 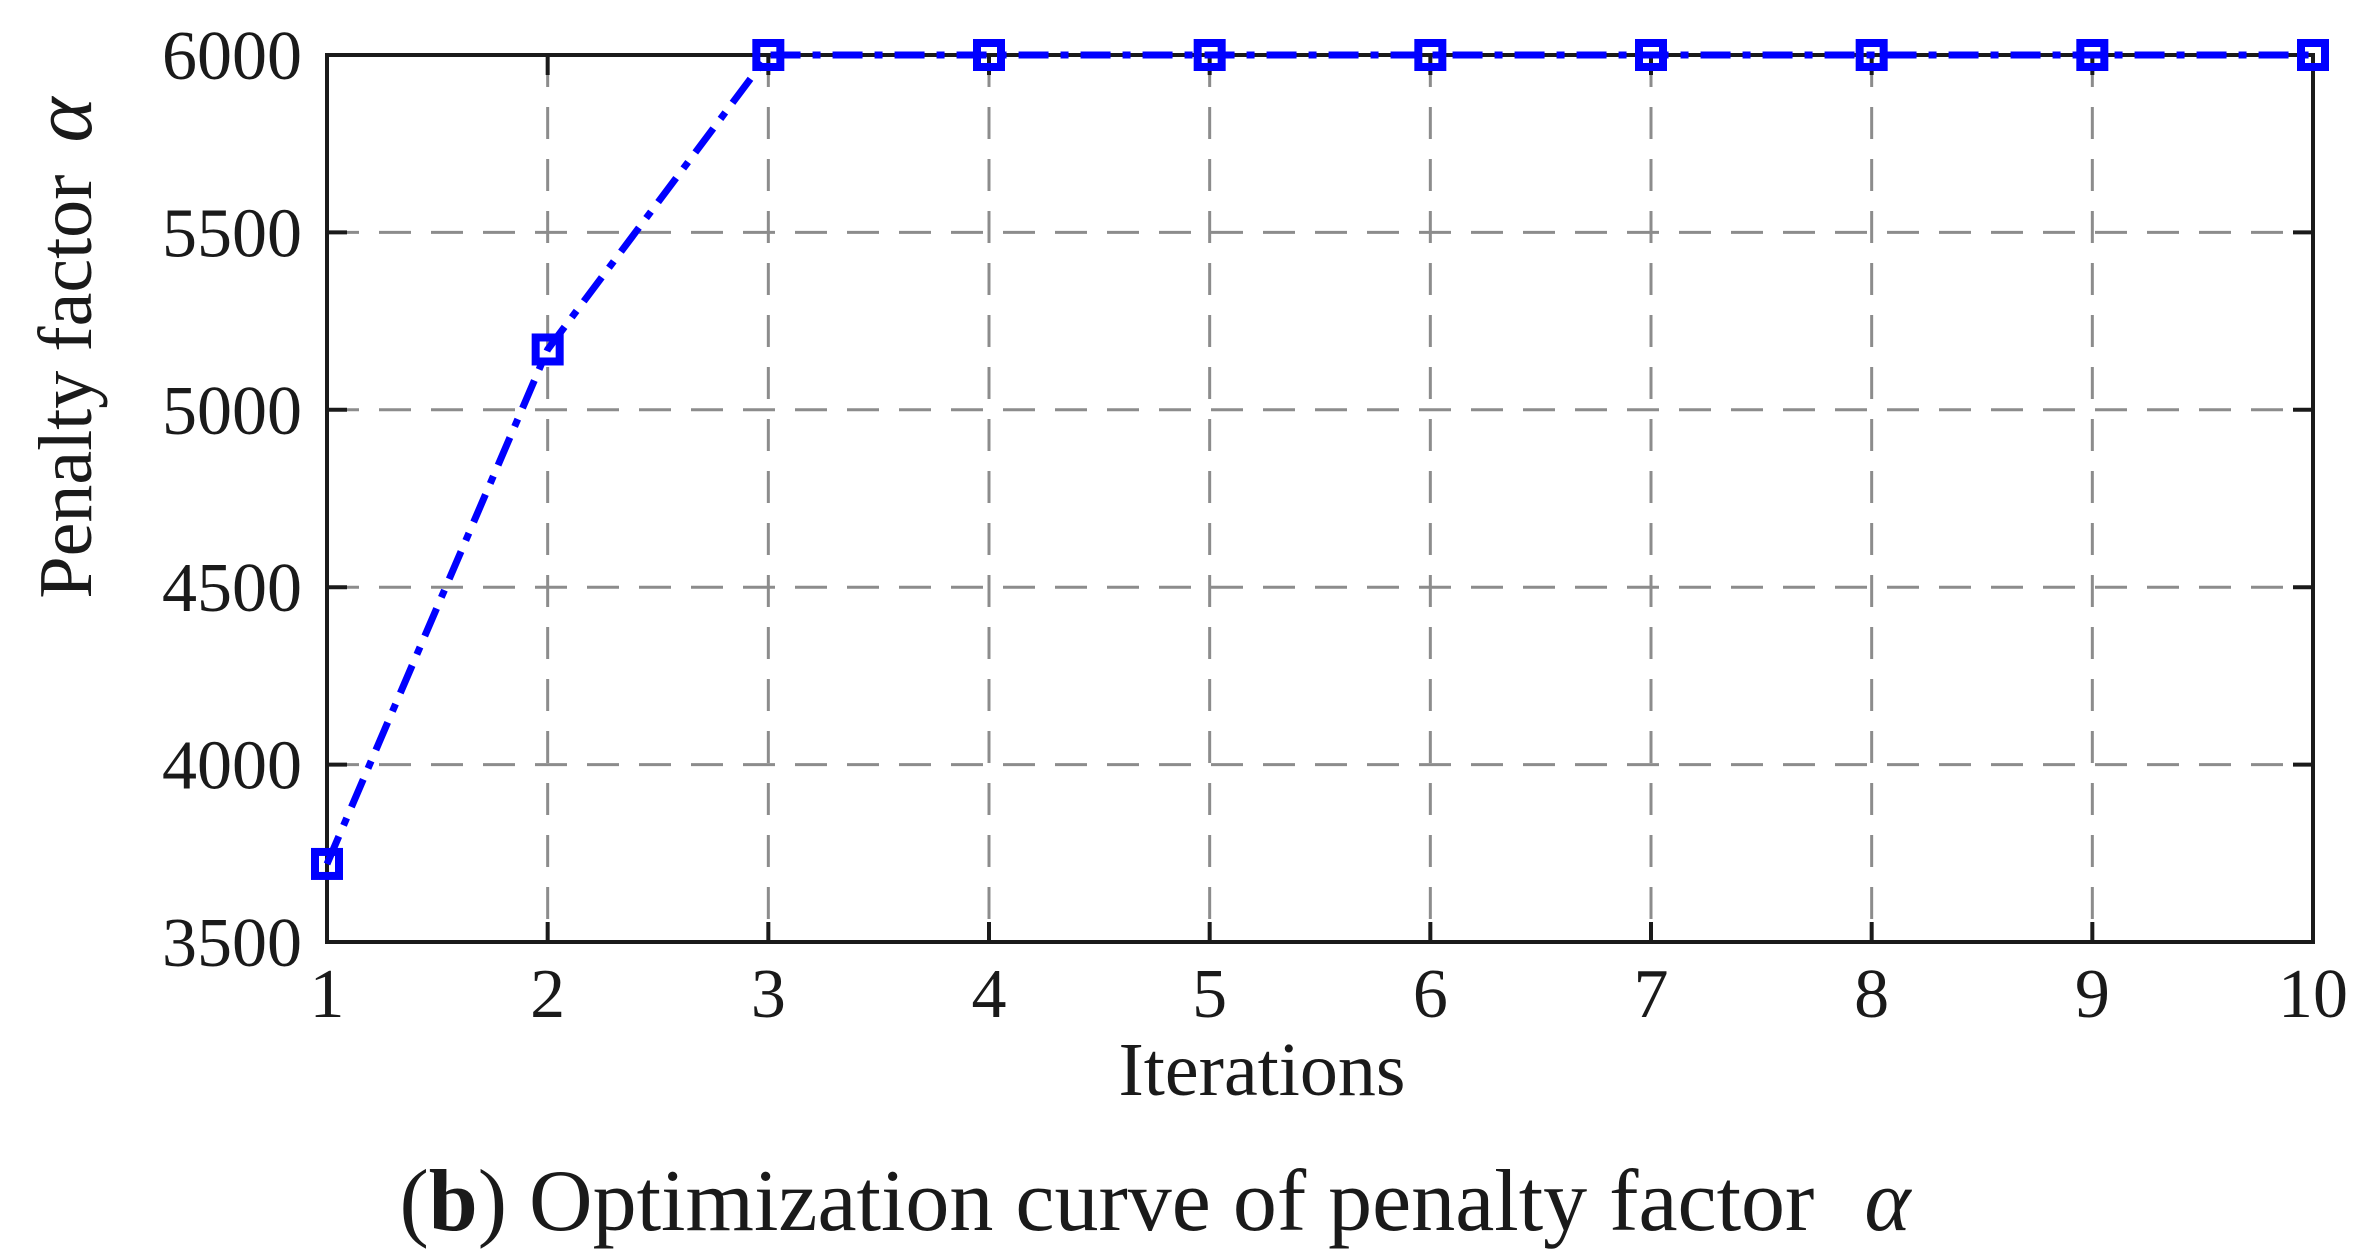 What do you see at coordinates (1871, 994) in the screenshot?
I see `x-tick-label: 8` at bounding box center [1871, 994].